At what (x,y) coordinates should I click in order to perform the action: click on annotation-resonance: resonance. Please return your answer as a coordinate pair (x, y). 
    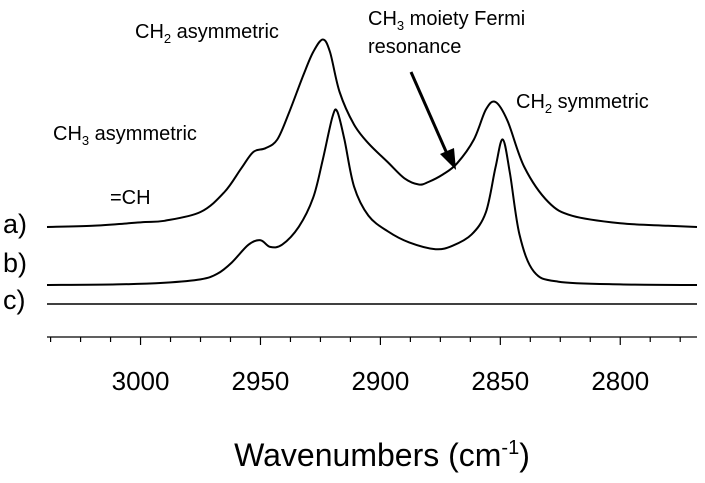
    Looking at the image, I should click on (414, 47).